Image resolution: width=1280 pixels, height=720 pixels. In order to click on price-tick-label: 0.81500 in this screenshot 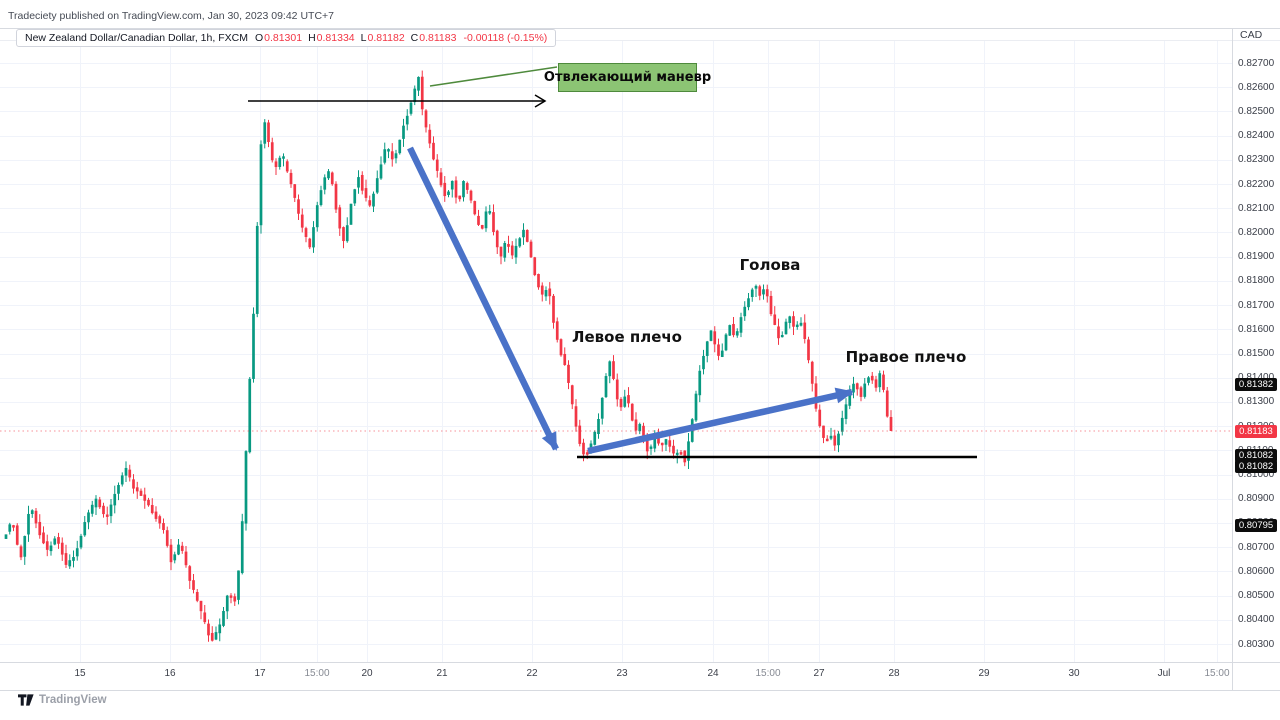, I will do `click(1256, 353)`.